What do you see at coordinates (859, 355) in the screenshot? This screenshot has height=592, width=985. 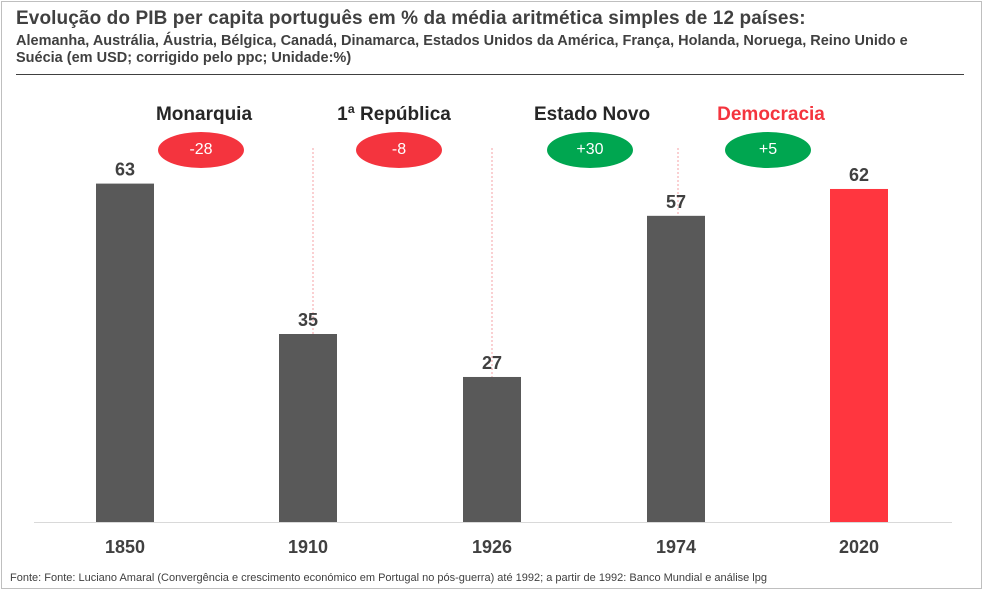 I see `bar-2020` at bounding box center [859, 355].